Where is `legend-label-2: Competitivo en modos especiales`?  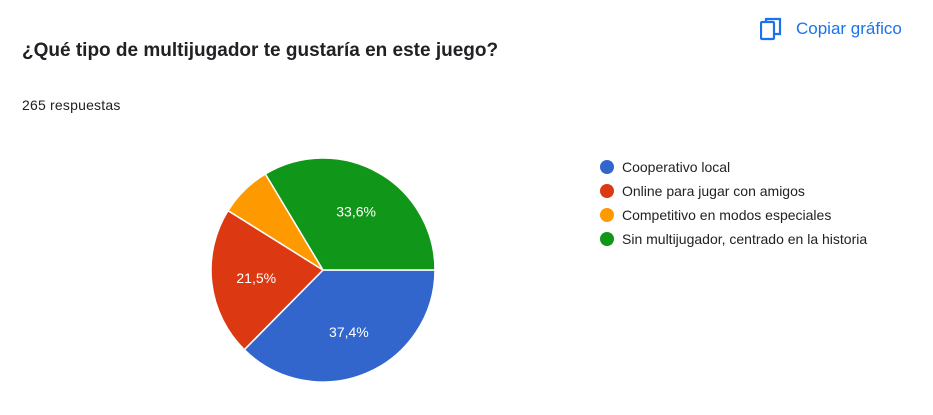 legend-label-2: Competitivo en modos especiales is located at coordinates (727, 215).